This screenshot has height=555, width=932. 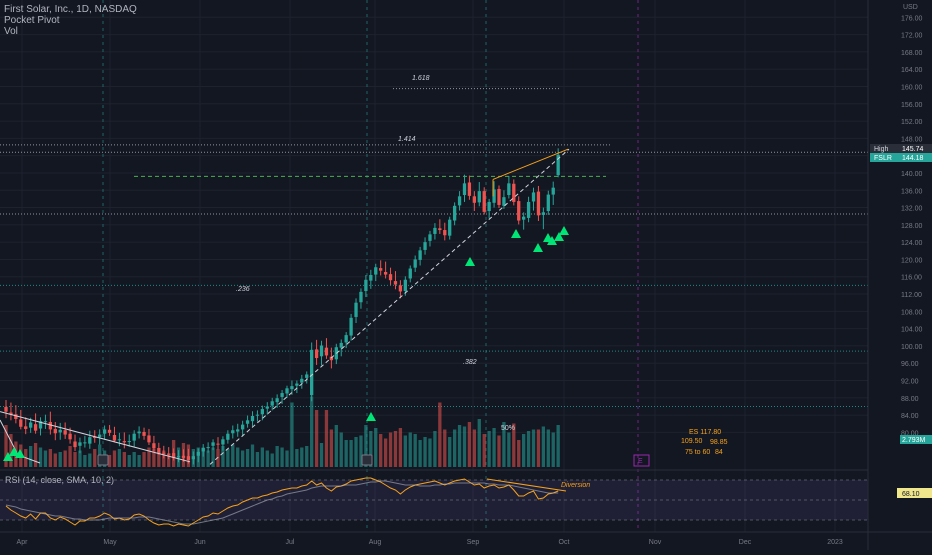 What do you see at coordinates (912, 209) in the screenshot?
I see `price-tick-label: 132.00` at bounding box center [912, 209].